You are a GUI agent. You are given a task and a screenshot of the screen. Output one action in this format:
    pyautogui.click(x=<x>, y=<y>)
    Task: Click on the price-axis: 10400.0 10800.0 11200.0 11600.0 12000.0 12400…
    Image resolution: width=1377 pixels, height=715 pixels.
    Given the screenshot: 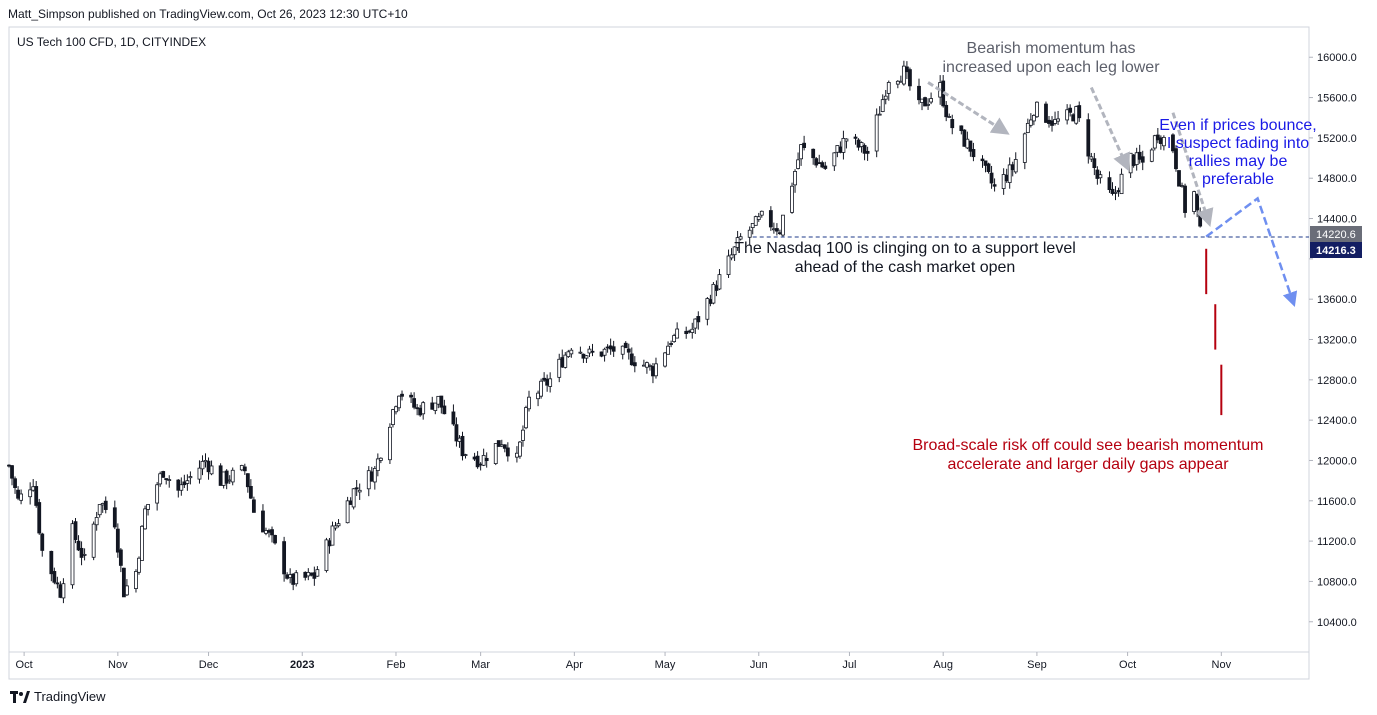 What is the action you would take?
    pyautogui.click(x=1333, y=340)
    